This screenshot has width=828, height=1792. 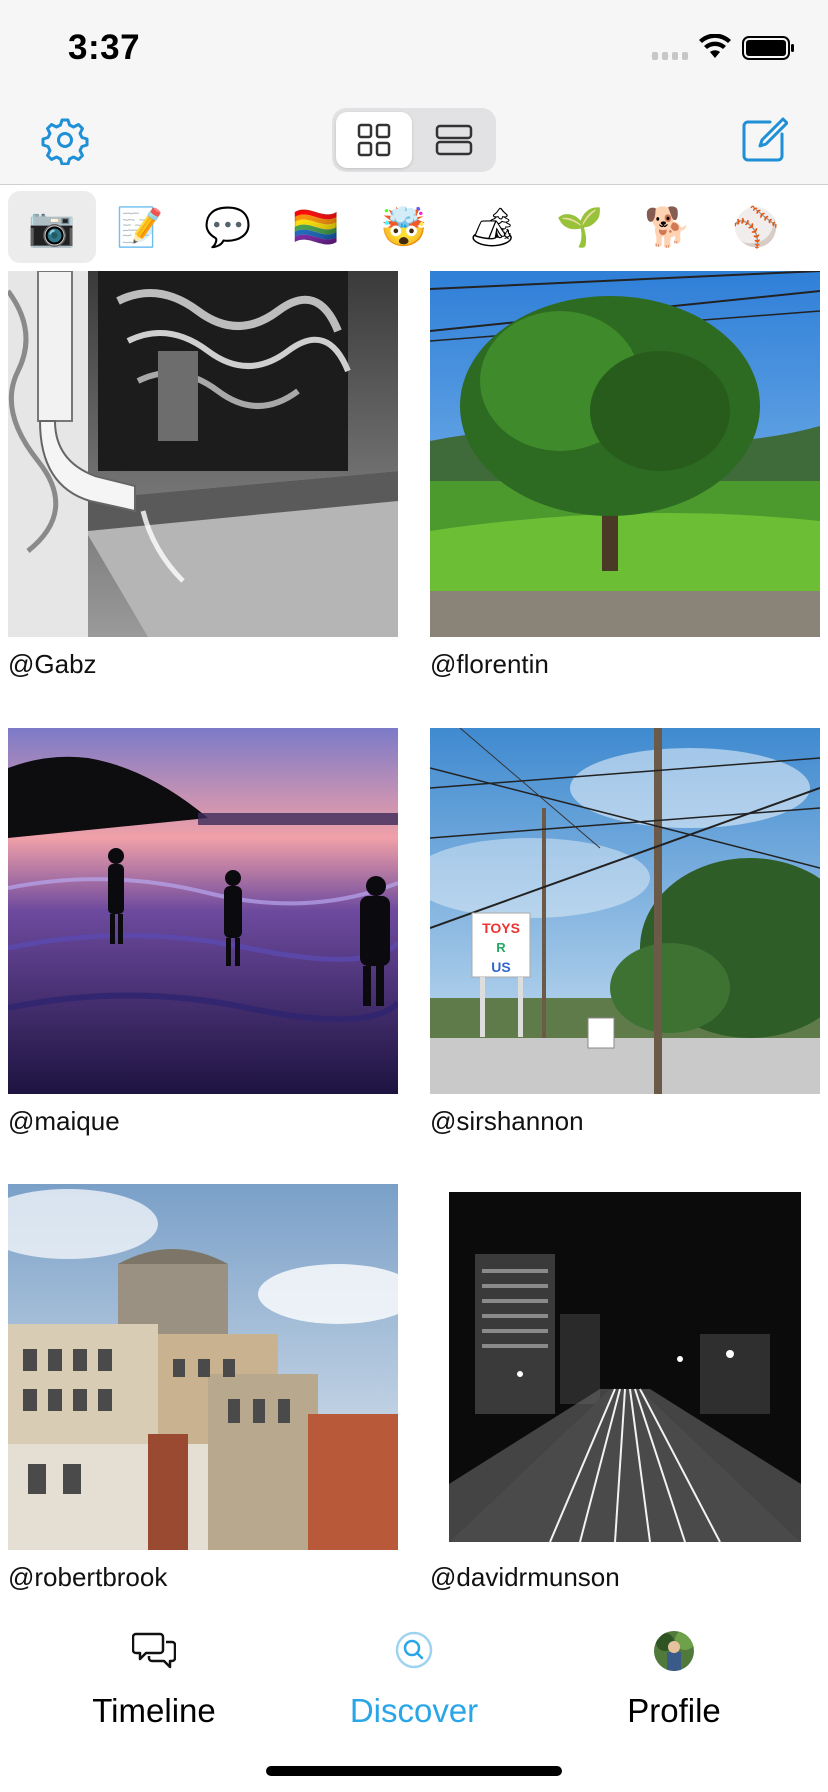 I want to click on grid-view-icon, so click(x=374, y=140).